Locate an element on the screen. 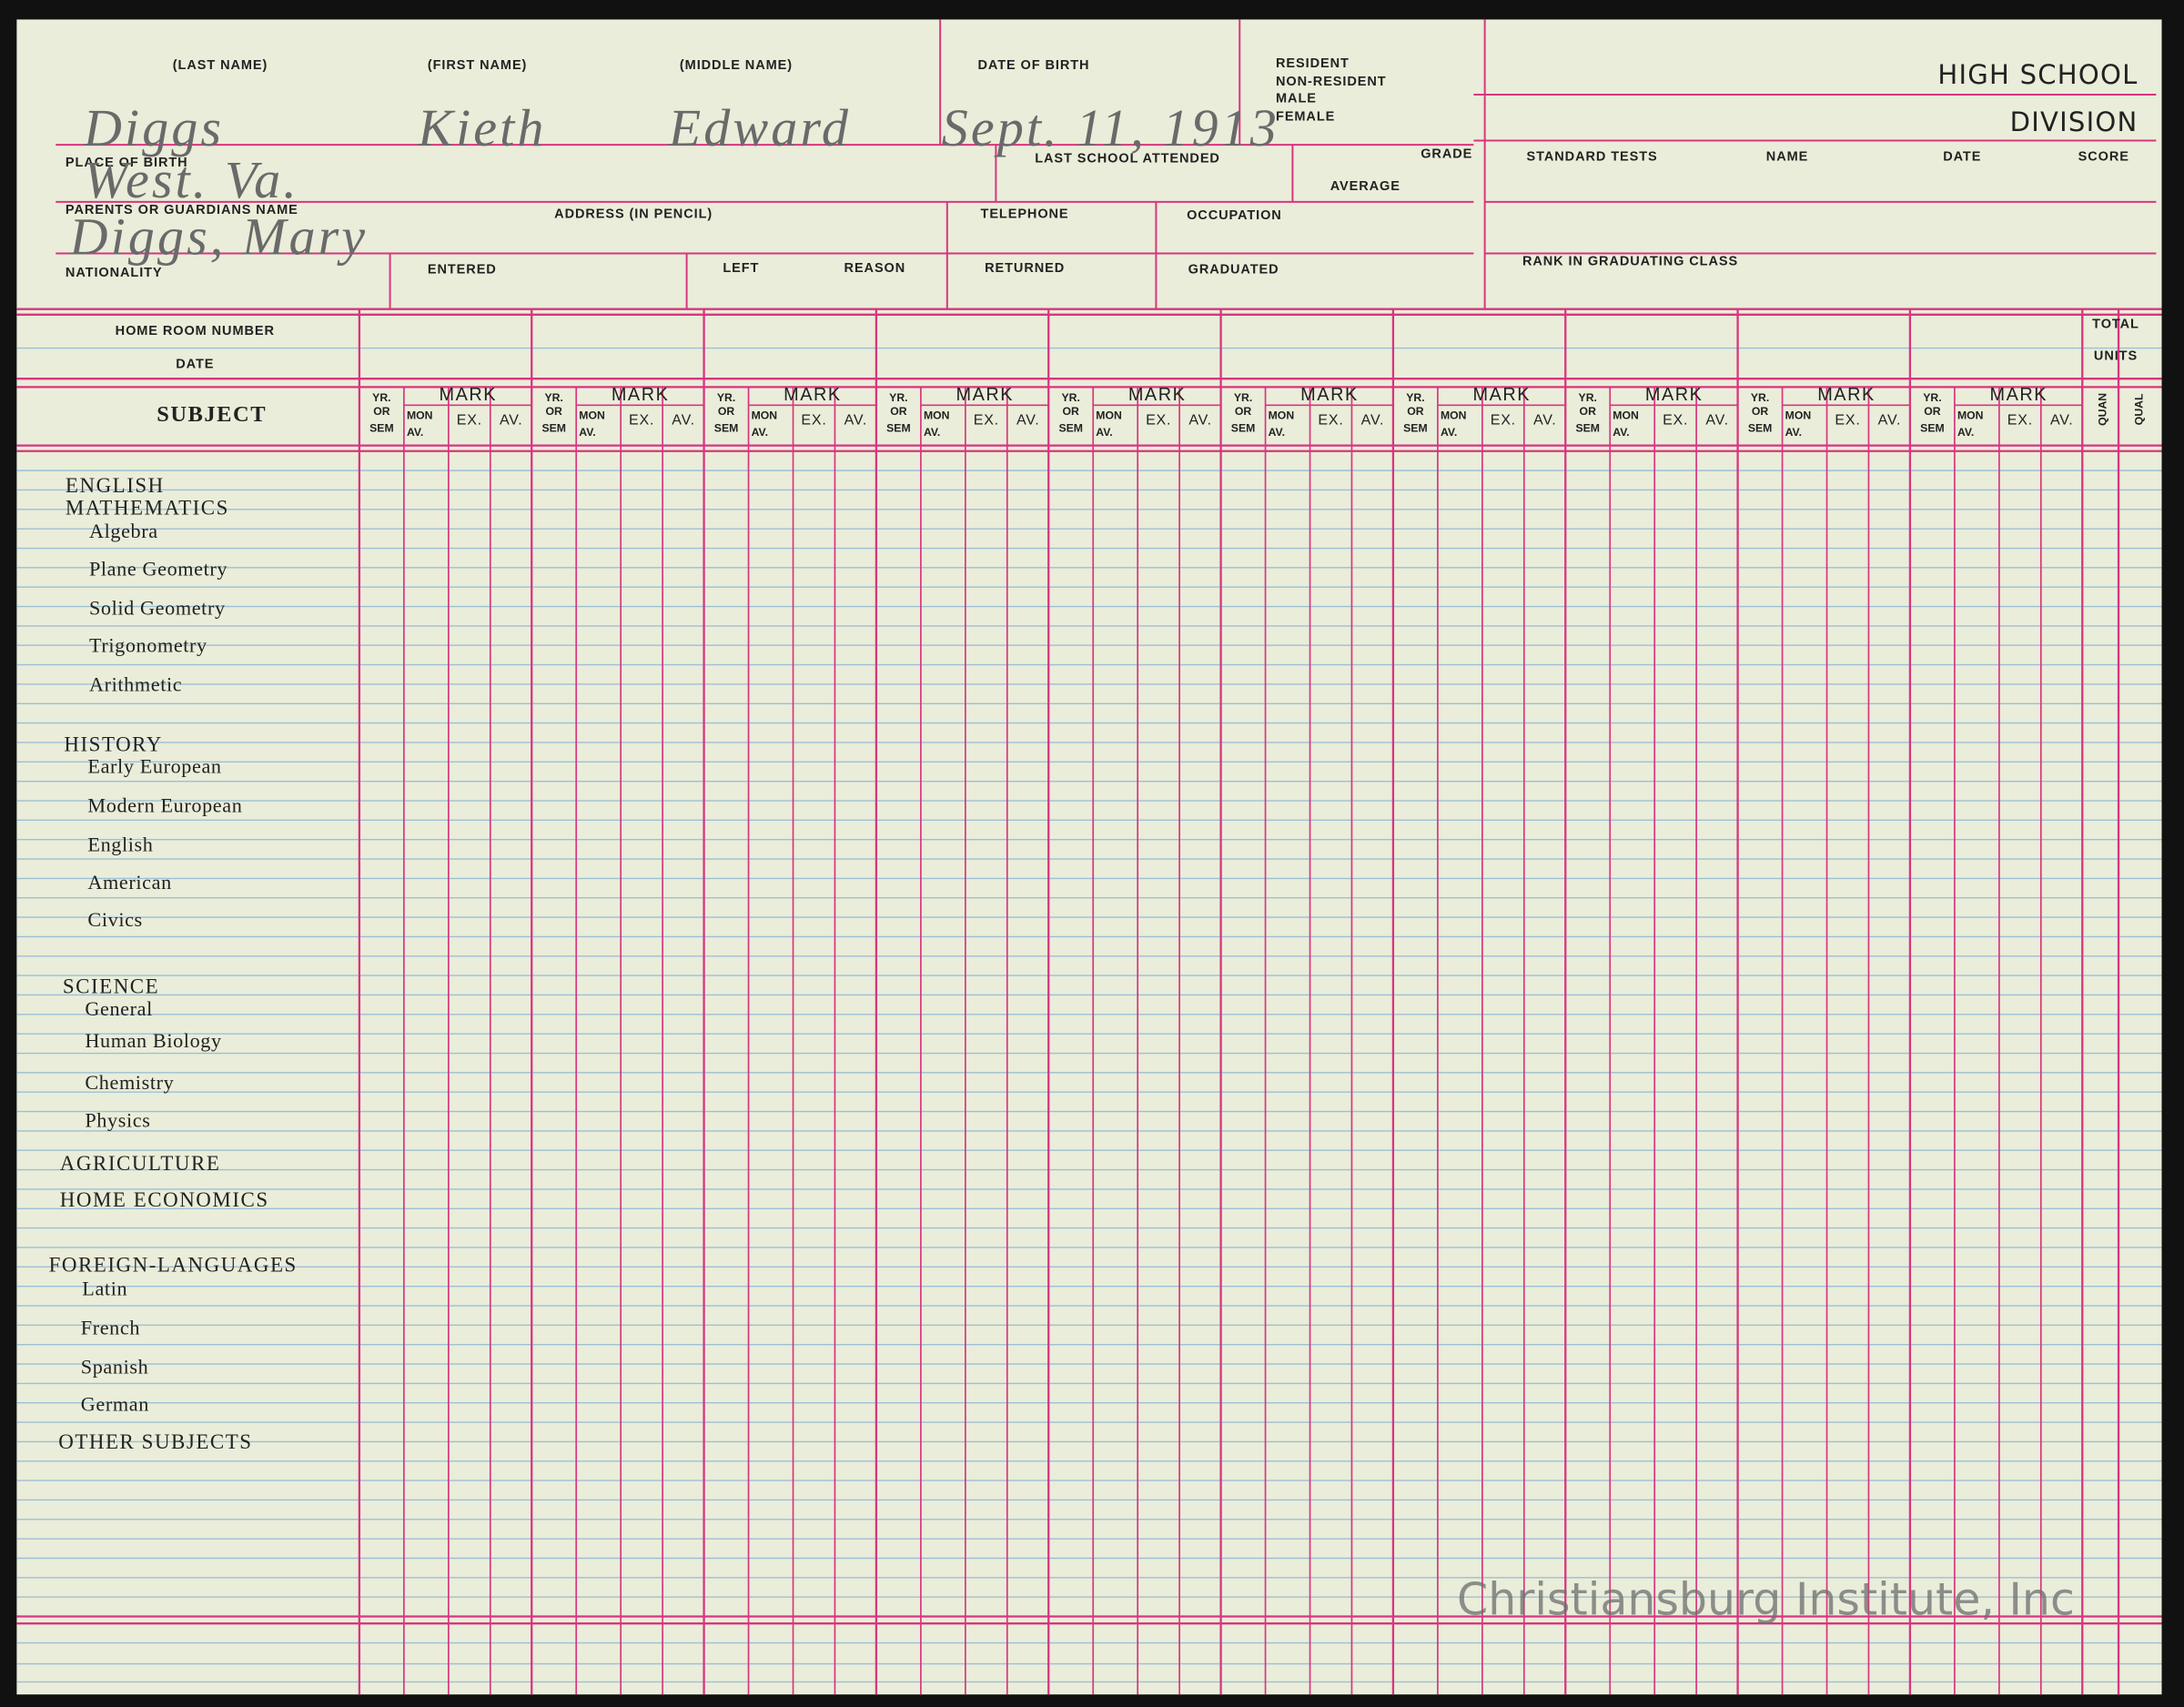 The height and width of the screenshot is (1707, 2184). subject-label: Human Biology is located at coordinates (153, 1040).